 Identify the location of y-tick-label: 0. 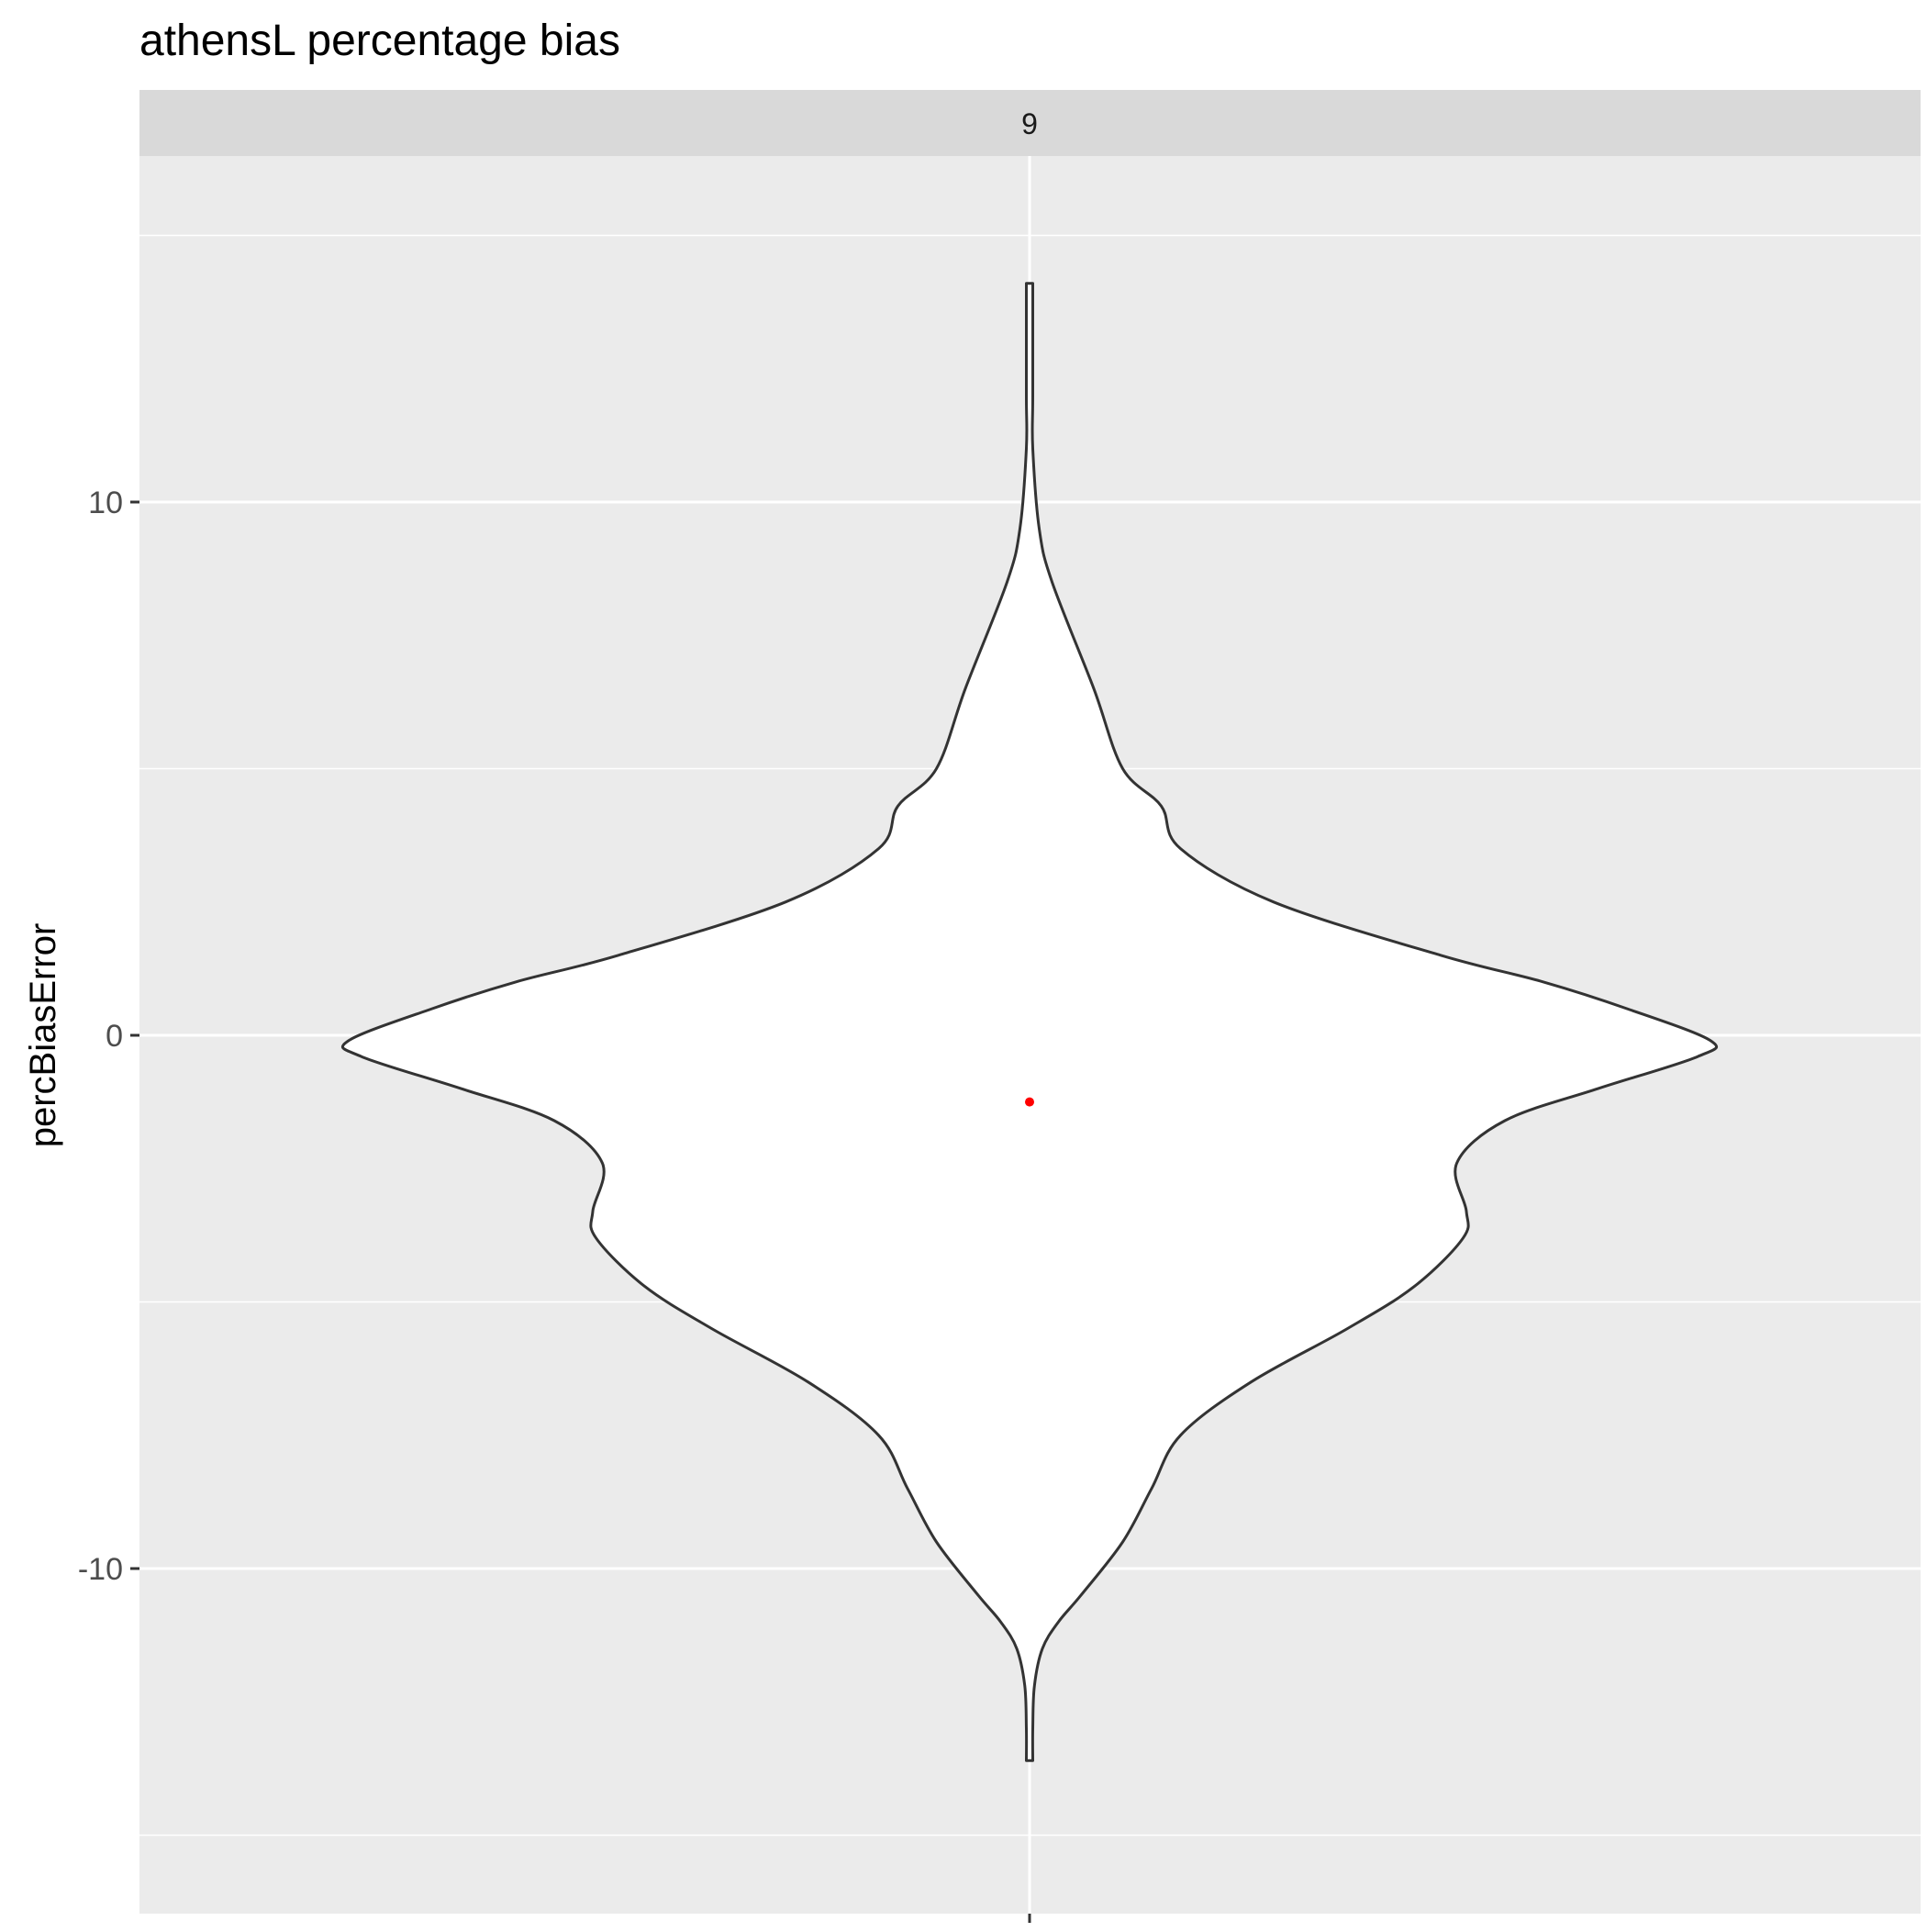
(114, 1036).